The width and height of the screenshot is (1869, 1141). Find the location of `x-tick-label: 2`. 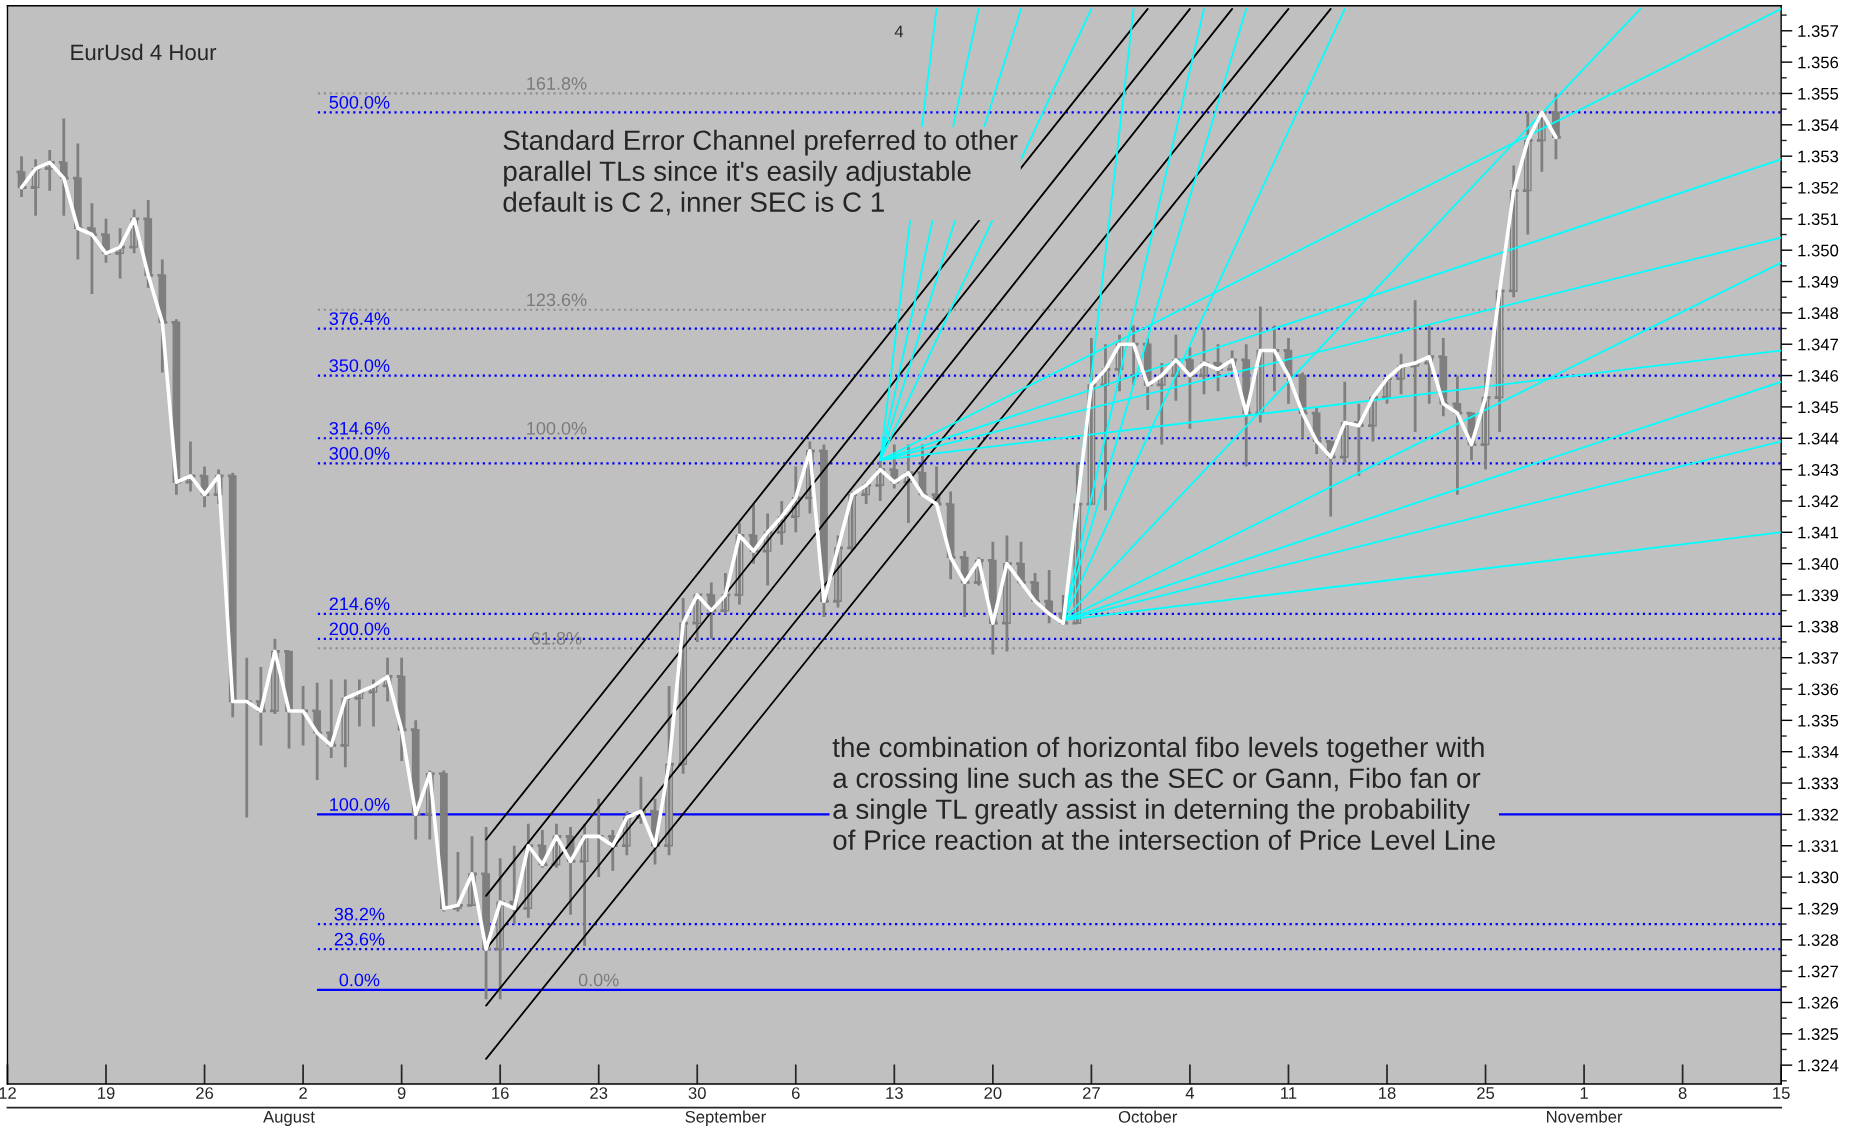

x-tick-label: 2 is located at coordinates (303, 1093).